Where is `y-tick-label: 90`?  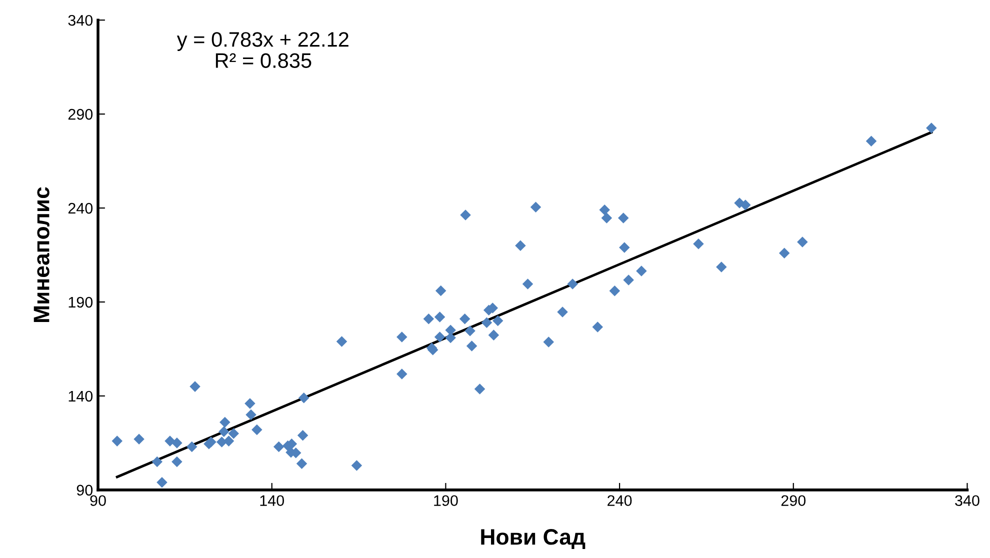 y-tick-label: 90 is located at coordinates (84, 490).